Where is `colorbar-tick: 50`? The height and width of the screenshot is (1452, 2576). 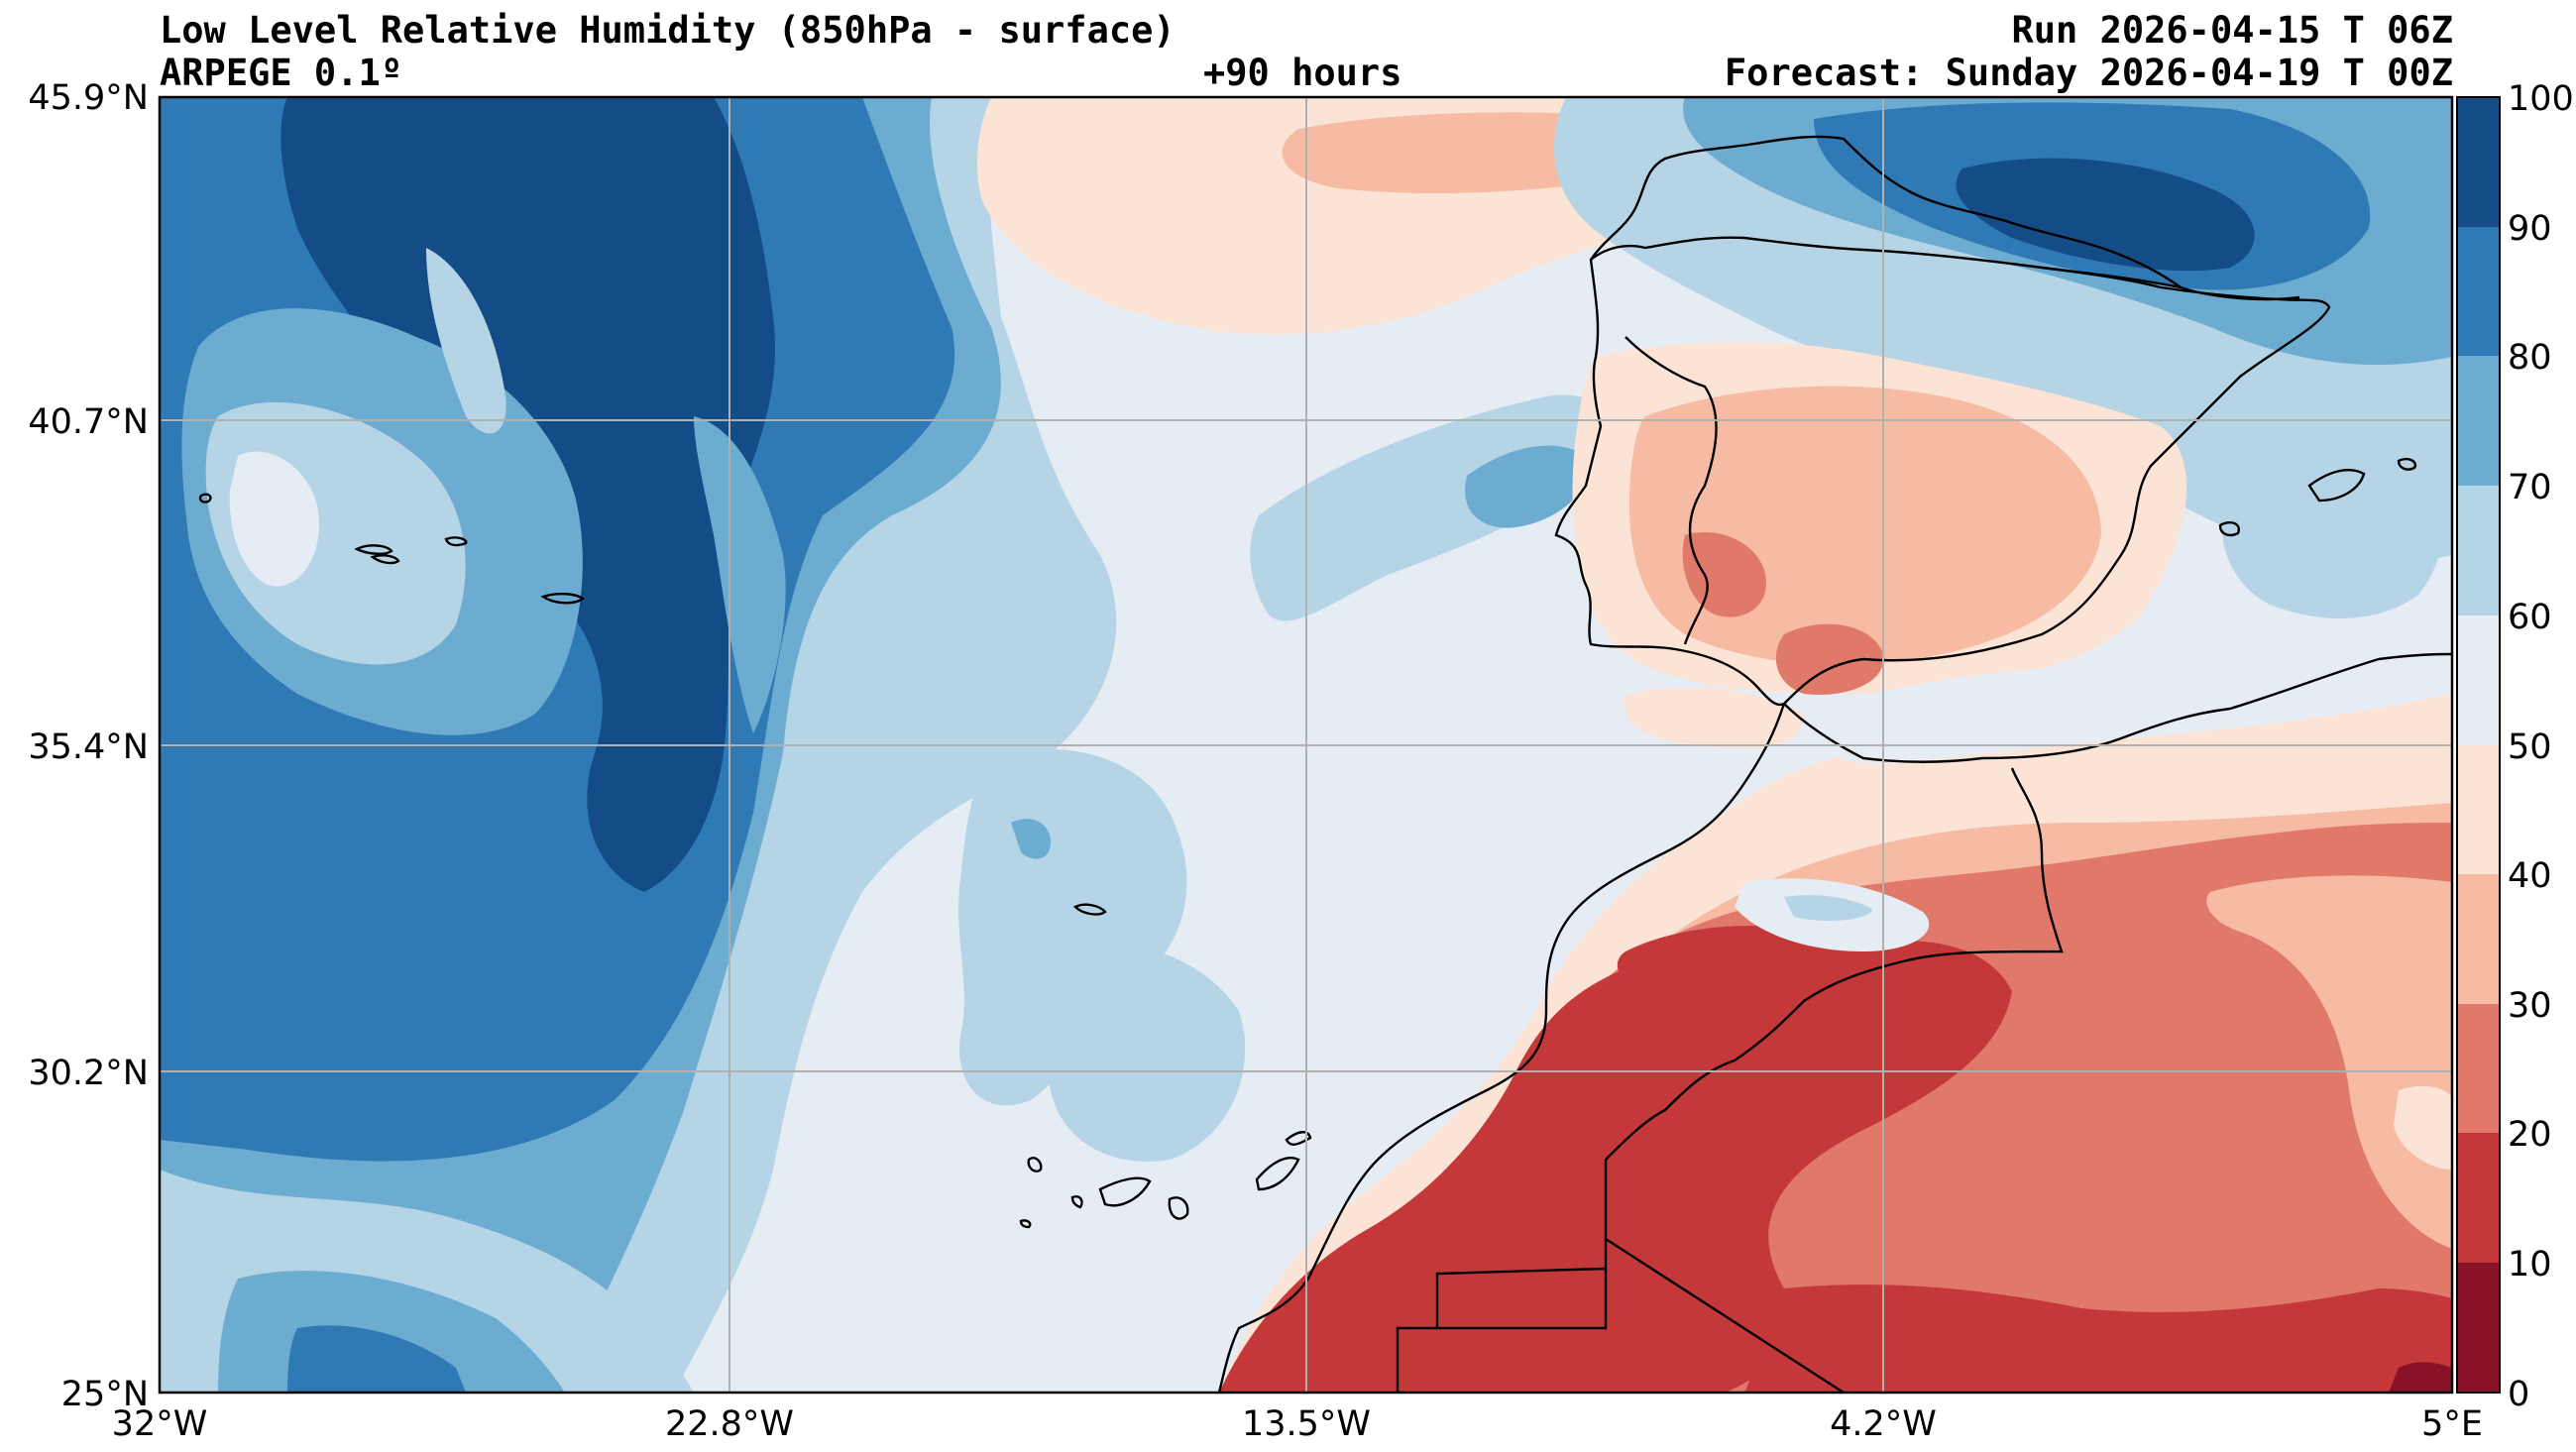 colorbar-tick: 50 is located at coordinates (2530, 747).